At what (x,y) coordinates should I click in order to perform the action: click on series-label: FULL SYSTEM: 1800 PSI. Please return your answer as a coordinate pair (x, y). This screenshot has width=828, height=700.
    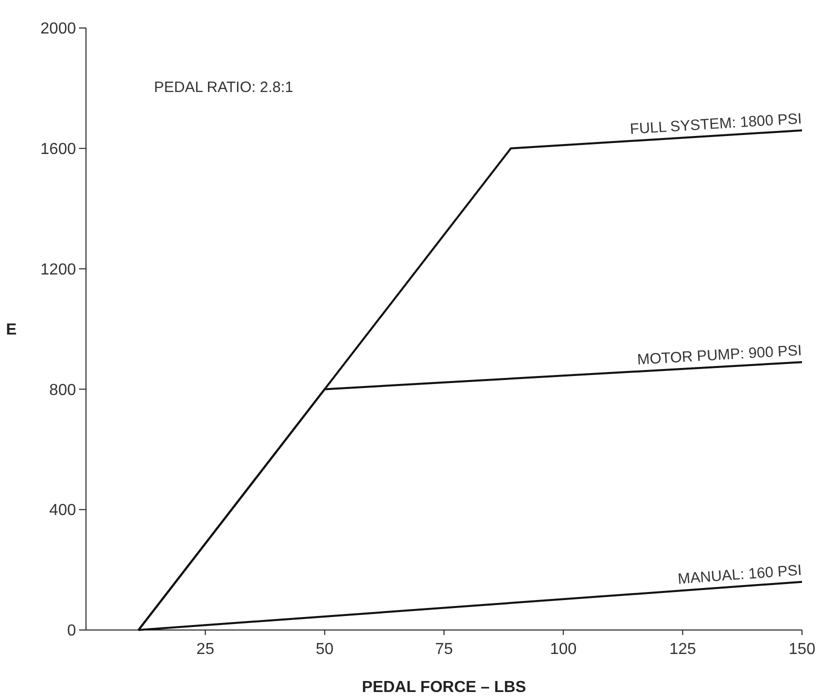
    Looking at the image, I should click on (715, 124).